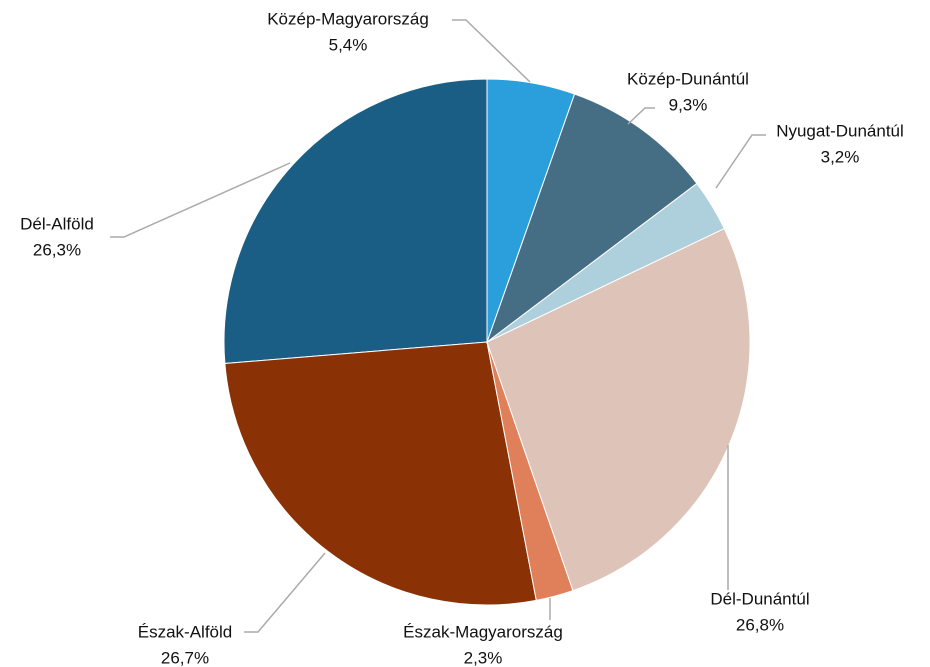 Image resolution: width=930 pixels, height=667 pixels. I want to click on slice-label: Közép-Dunántúl, so click(688, 78).